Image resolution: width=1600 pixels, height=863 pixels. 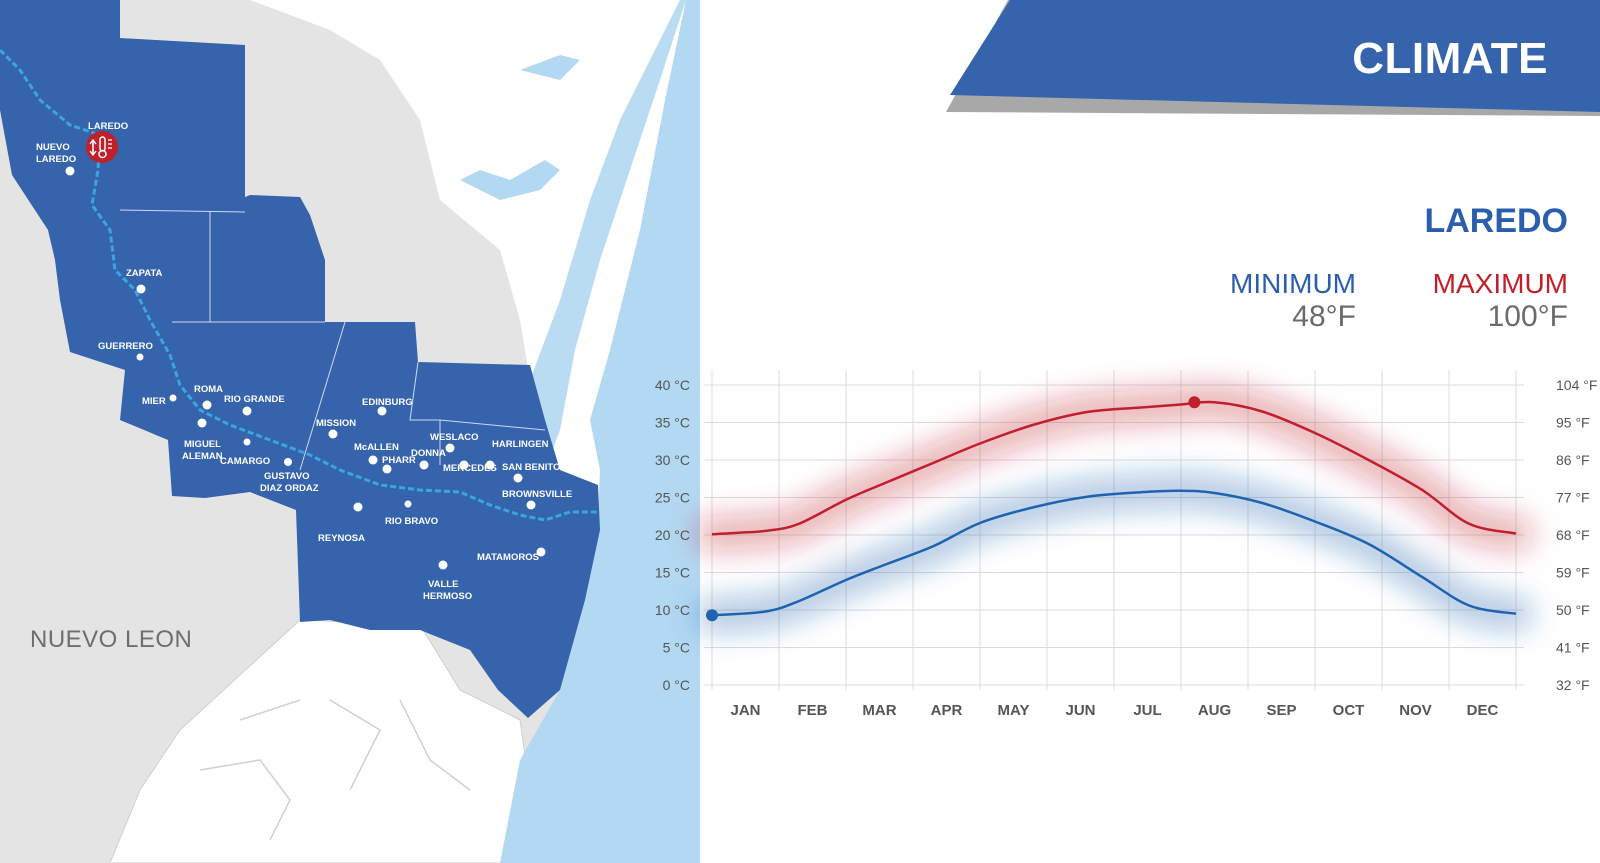 What do you see at coordinates (1527, 316) in the screenshot?
I see `maximum-value: 100°F` at bounding box center [1527, 316].